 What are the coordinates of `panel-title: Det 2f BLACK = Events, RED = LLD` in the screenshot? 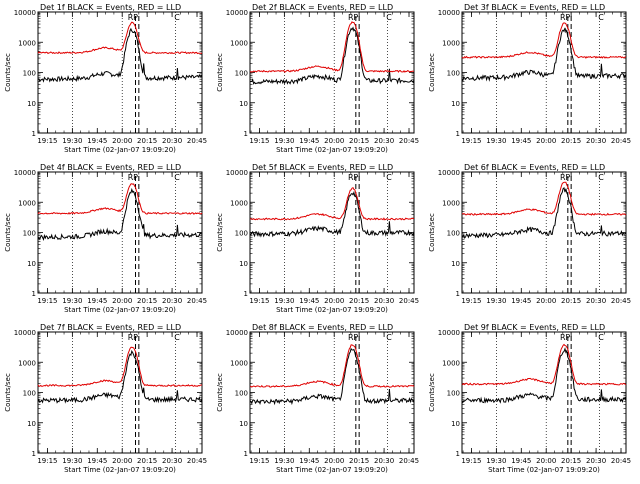 It's located at (322, 7).